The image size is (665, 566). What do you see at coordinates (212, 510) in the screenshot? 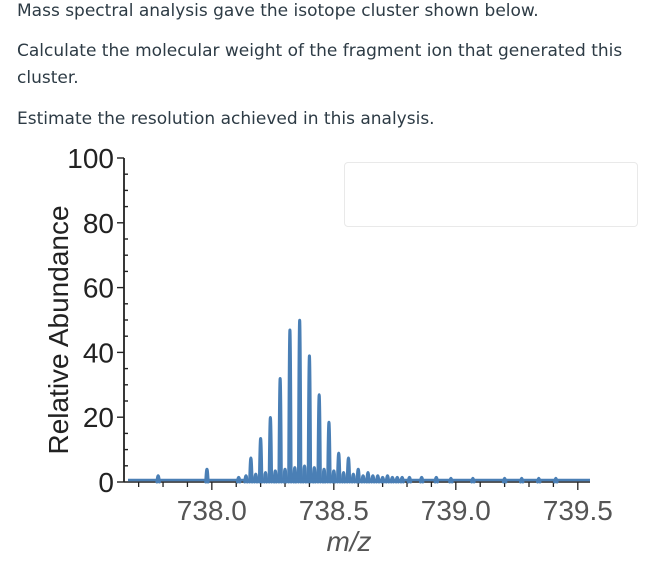
I see `x-tick-label: 738.0` at bounding box center [212, 510].